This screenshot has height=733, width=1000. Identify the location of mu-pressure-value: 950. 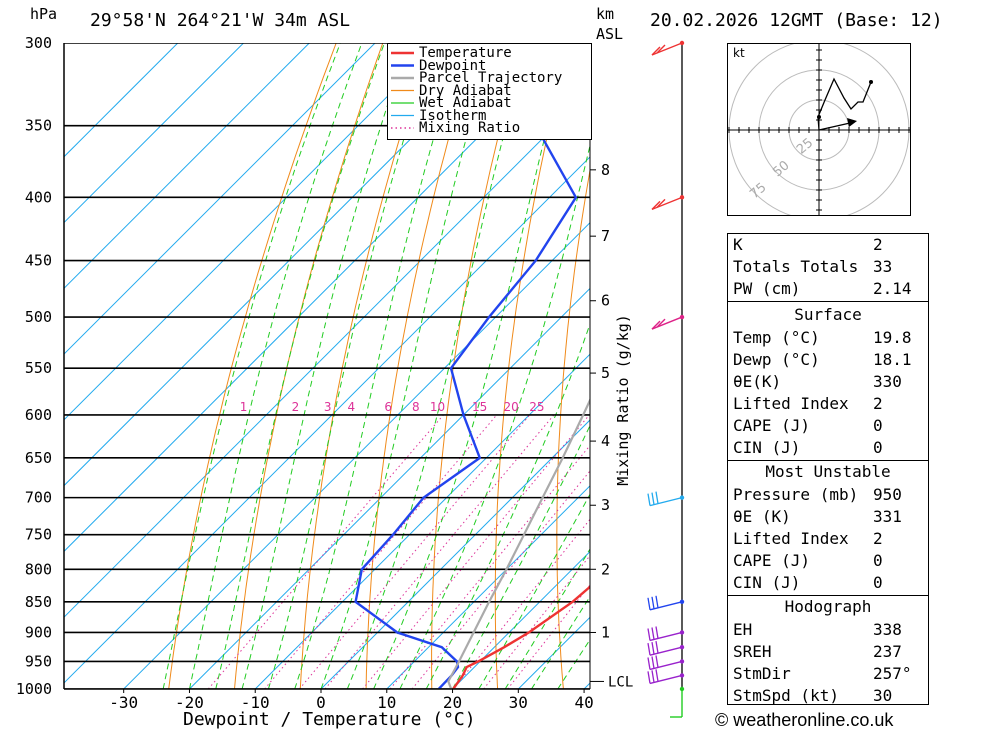
(887, 494).